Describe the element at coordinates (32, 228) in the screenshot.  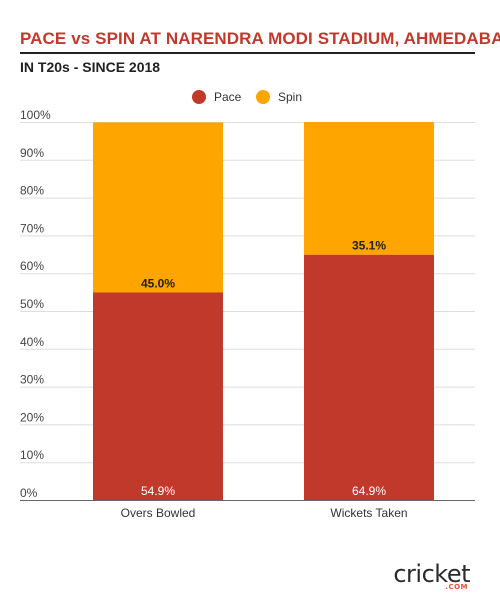
I see `y-tick-label: 70%` at that location.